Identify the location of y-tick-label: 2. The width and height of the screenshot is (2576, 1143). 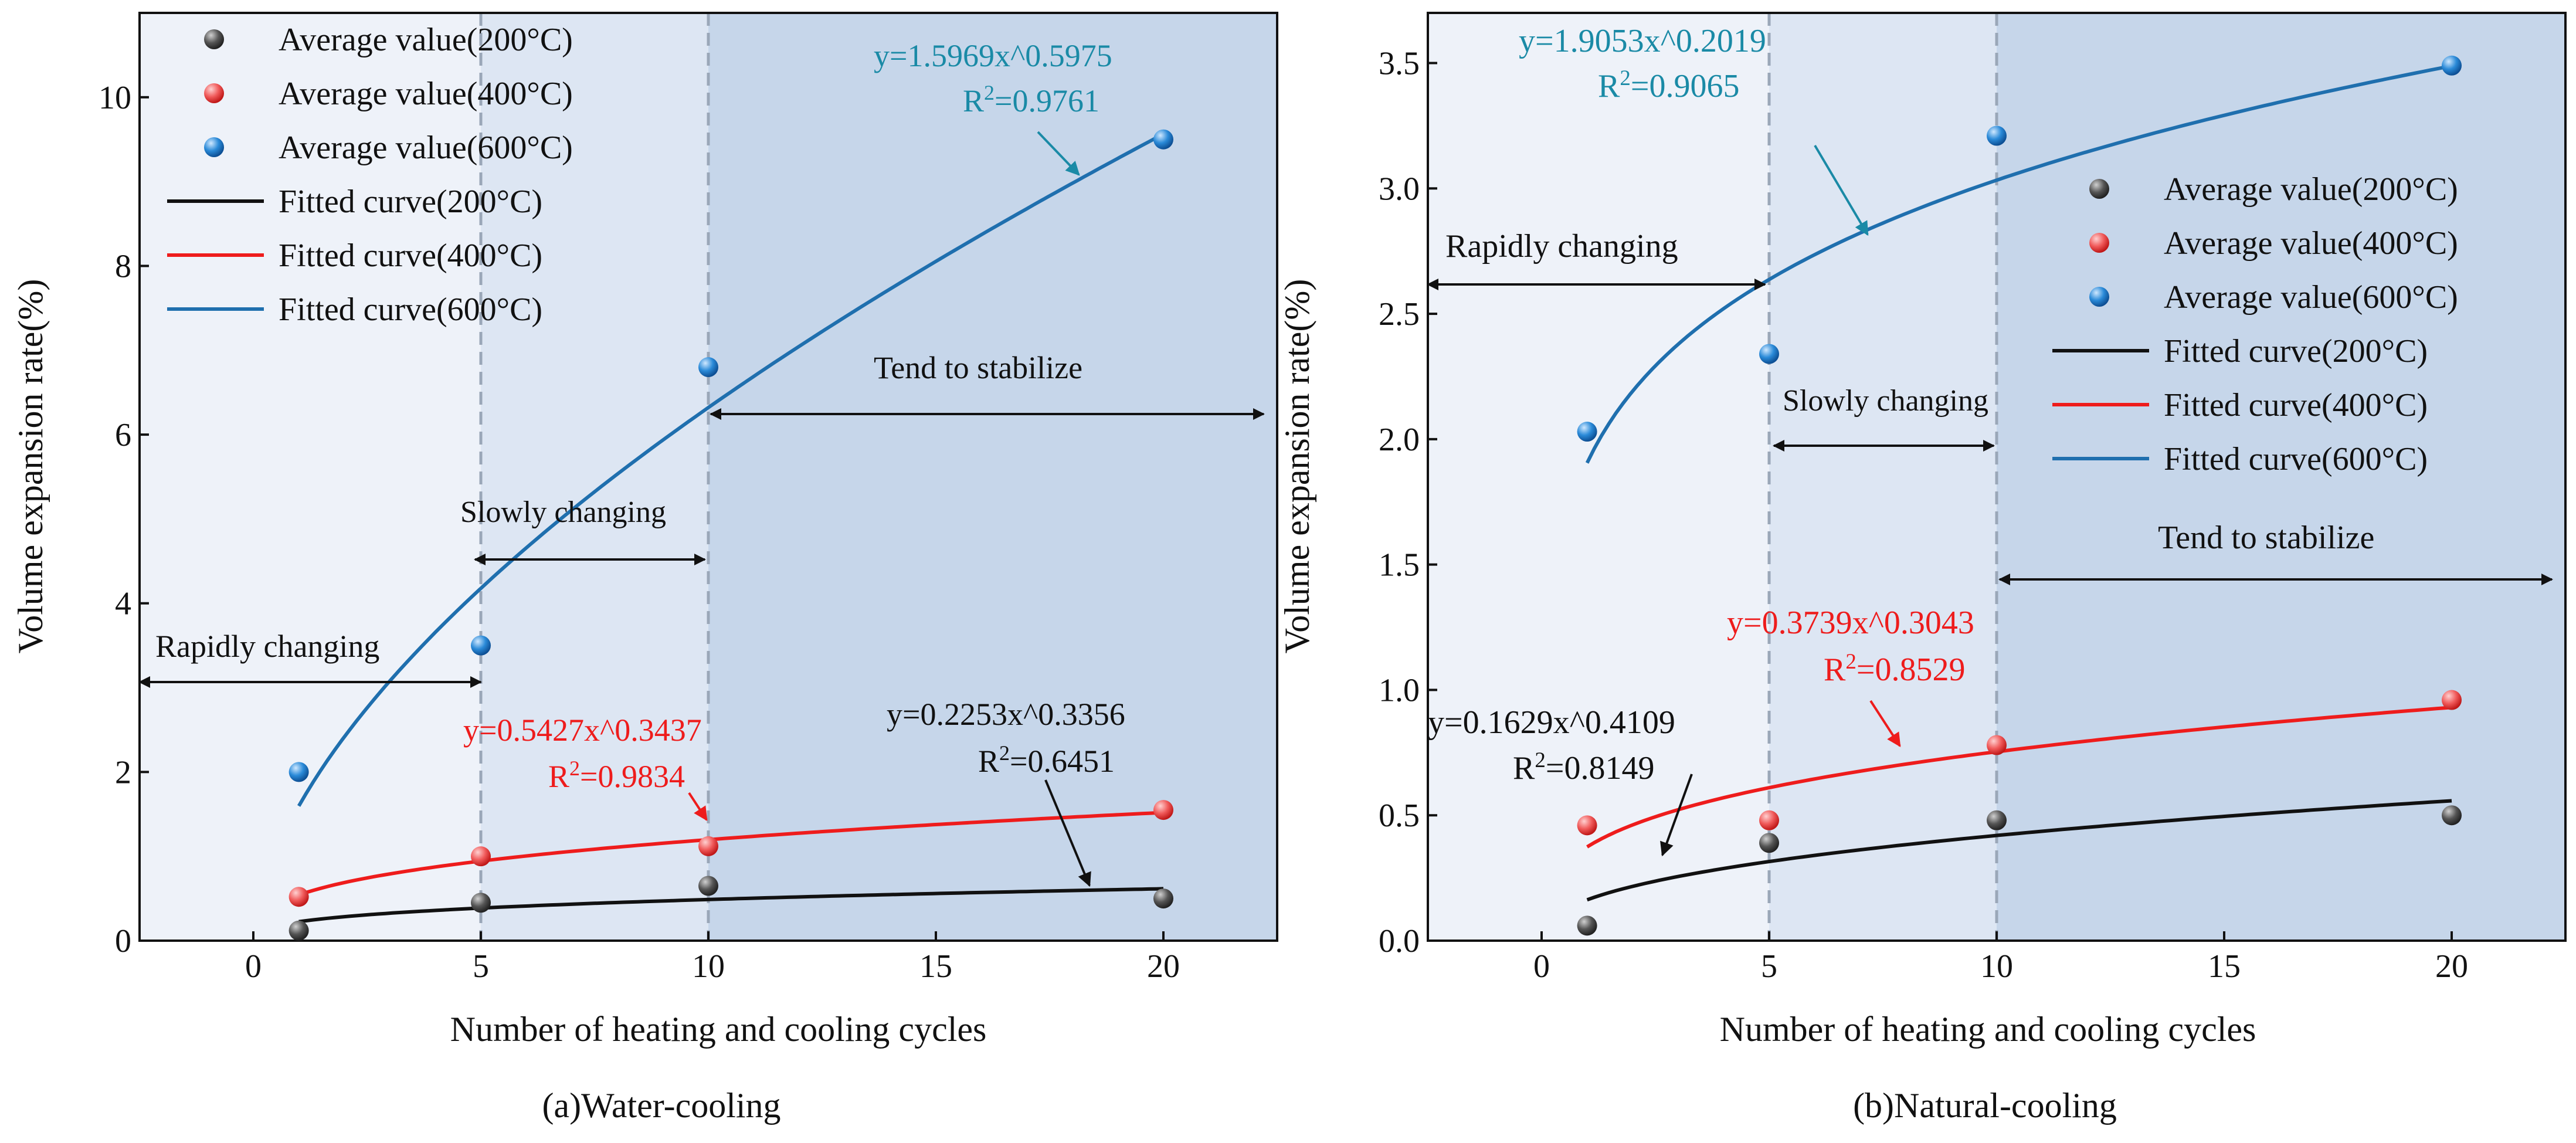
(123, 772).